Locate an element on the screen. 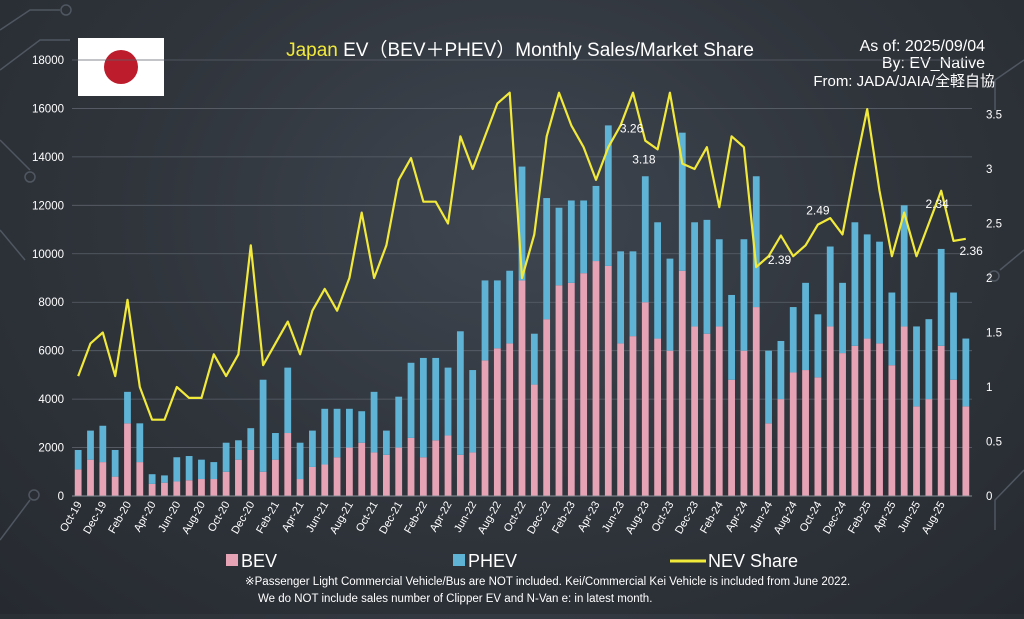 The width and height of the screenshot is (1024, 619). x-tick: Oct-22 is located at coordinates (515, 517).